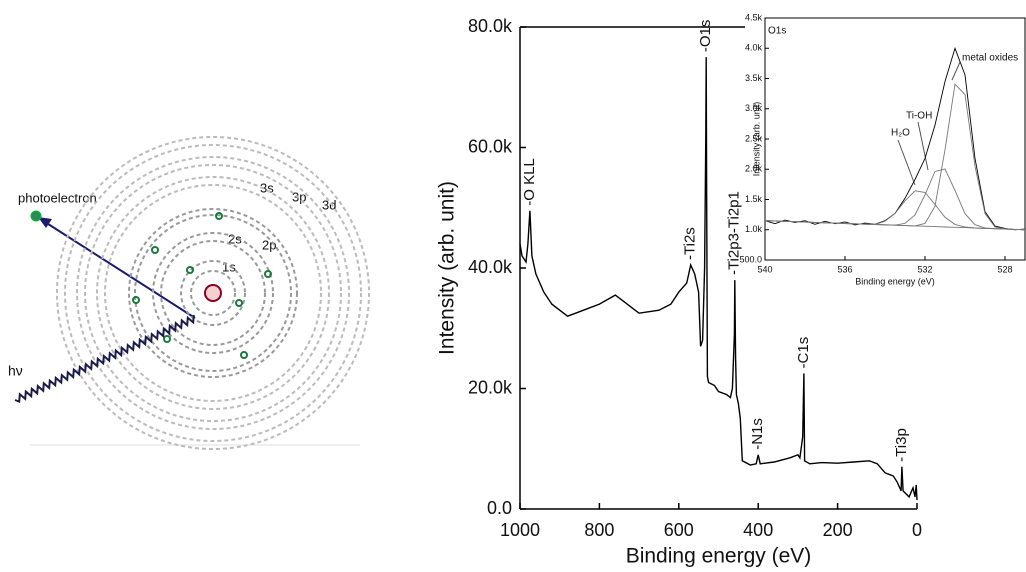  What do you see at coordinates (235, 238) in the screenshot?
I see `shell-label: 2s` at bounding box center [235, 238].